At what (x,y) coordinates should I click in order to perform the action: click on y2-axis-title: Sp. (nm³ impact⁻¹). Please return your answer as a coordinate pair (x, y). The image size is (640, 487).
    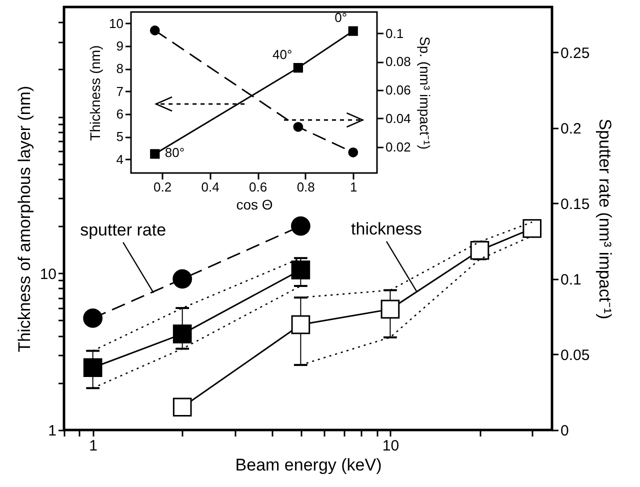
    Looking at the image, I should click on (424, 93).